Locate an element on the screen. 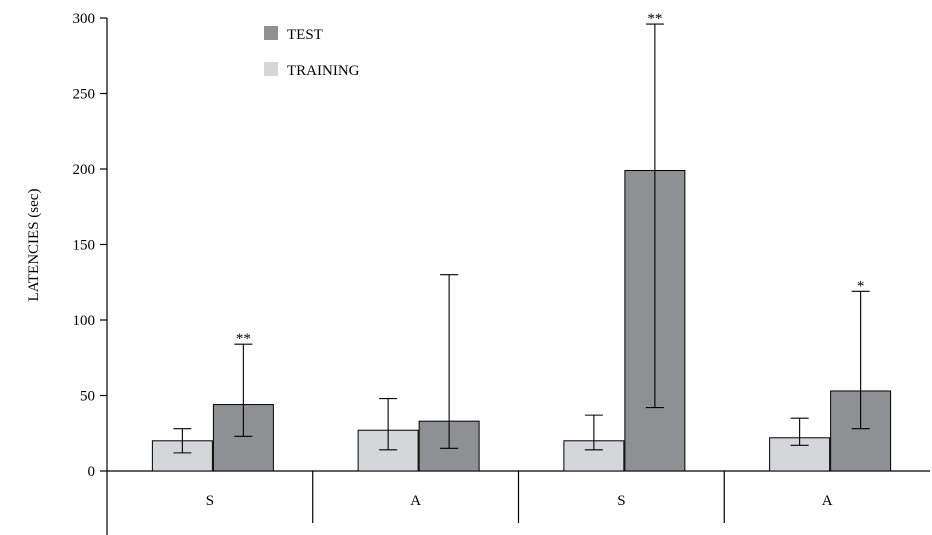 Image resolution: width=932 pixels, height=535 pixels. significance-marker: * is located at coordinates (861, 286).